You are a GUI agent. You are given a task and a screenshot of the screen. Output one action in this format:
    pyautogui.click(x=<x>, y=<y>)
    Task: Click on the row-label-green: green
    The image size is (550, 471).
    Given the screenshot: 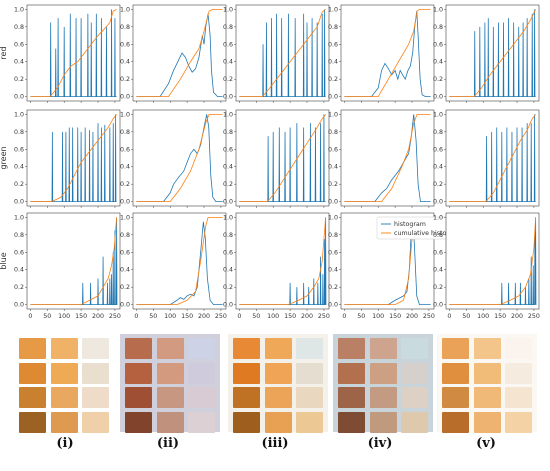 What is the action you would take?
    pyautogui.click(x=4, y=157)
    